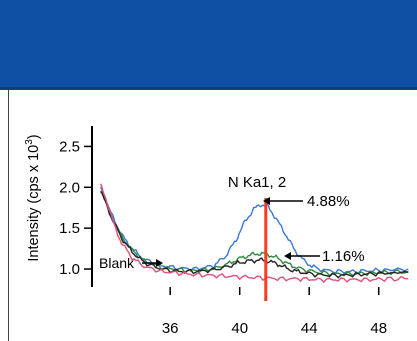 The width and height of the screenshot is (417, 341). I want to click on y-tick-label: 1.0, so click(69, 269).